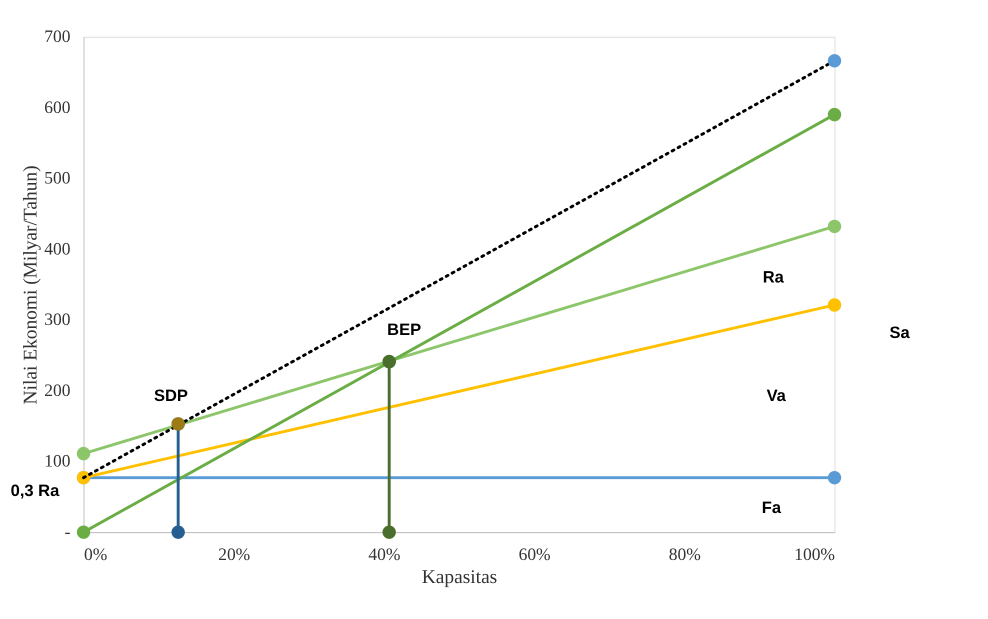 Image resolution: width=988 pixels, height=619 pixels. I want to click on x-tick-label: 40%, so click(384, 554).